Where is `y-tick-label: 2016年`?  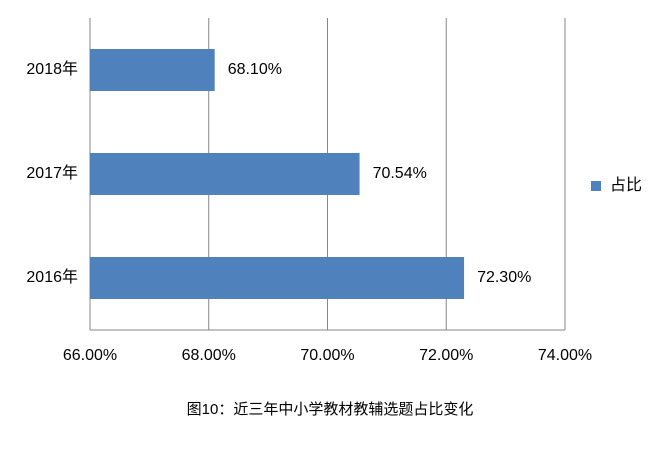
y-tick-label: 2016年 is located at coordinates (52, 277).